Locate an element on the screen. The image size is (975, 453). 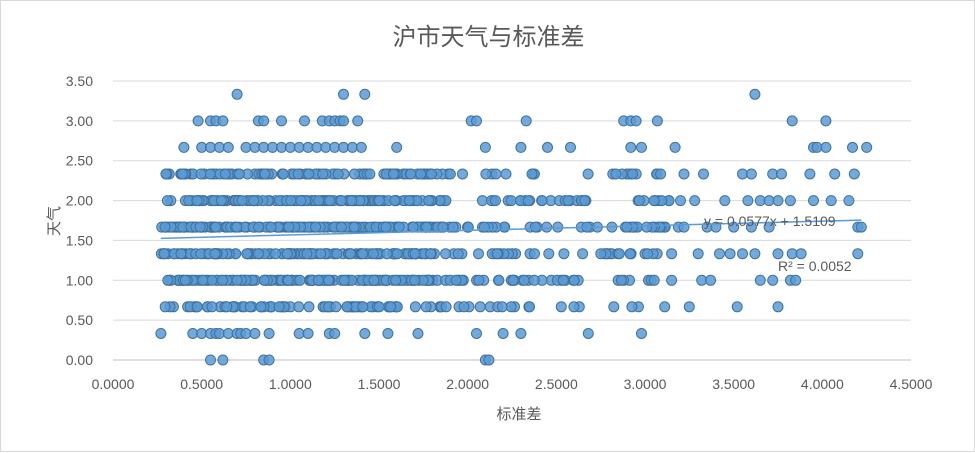
x-tick-label: 3.5000 is located at coordinates (733, 384).